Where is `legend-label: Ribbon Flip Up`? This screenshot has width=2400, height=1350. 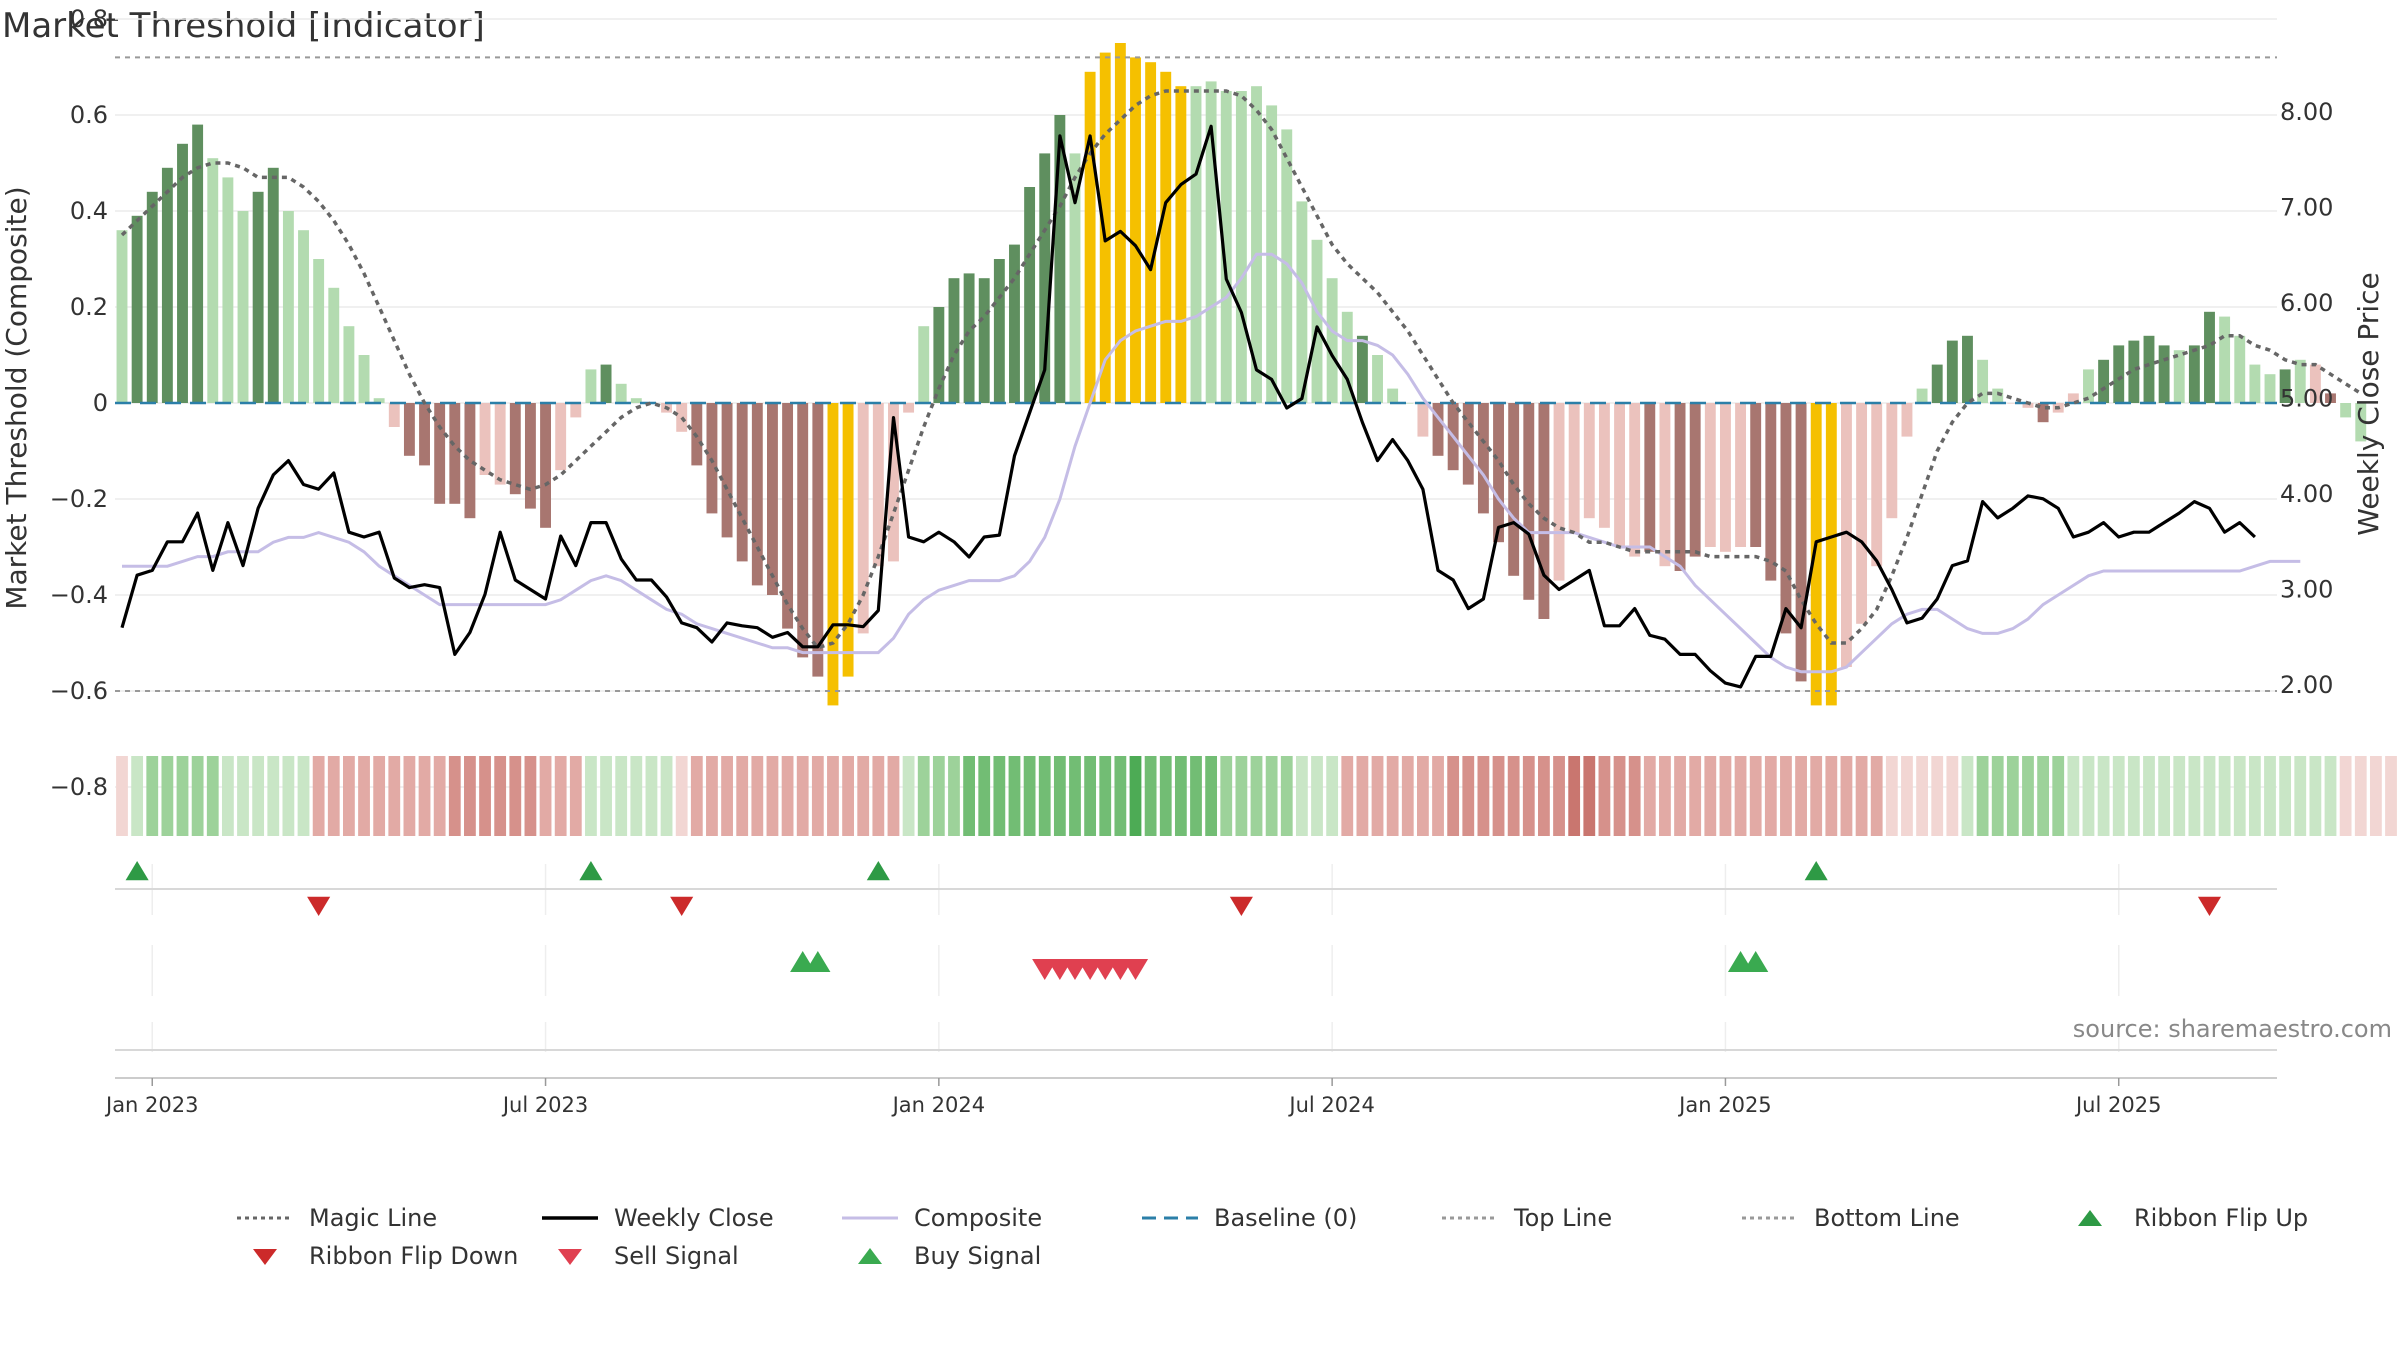
legend-label: Ribbon Flip Up is located at coordinates (2221, 1218).